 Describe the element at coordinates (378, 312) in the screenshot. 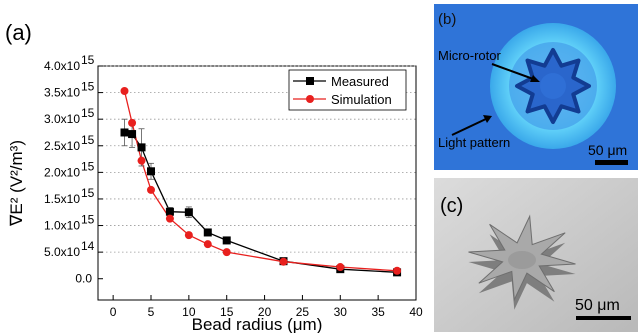

I see `x-tick-label: 35` at that location.